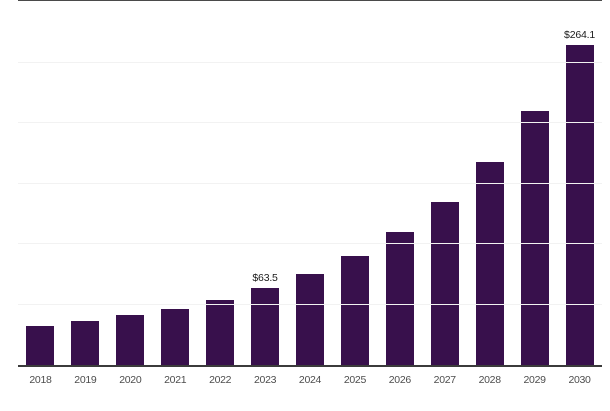 The image size is (610, 411). I want to click on bar-group-2021, so click(175, 183).